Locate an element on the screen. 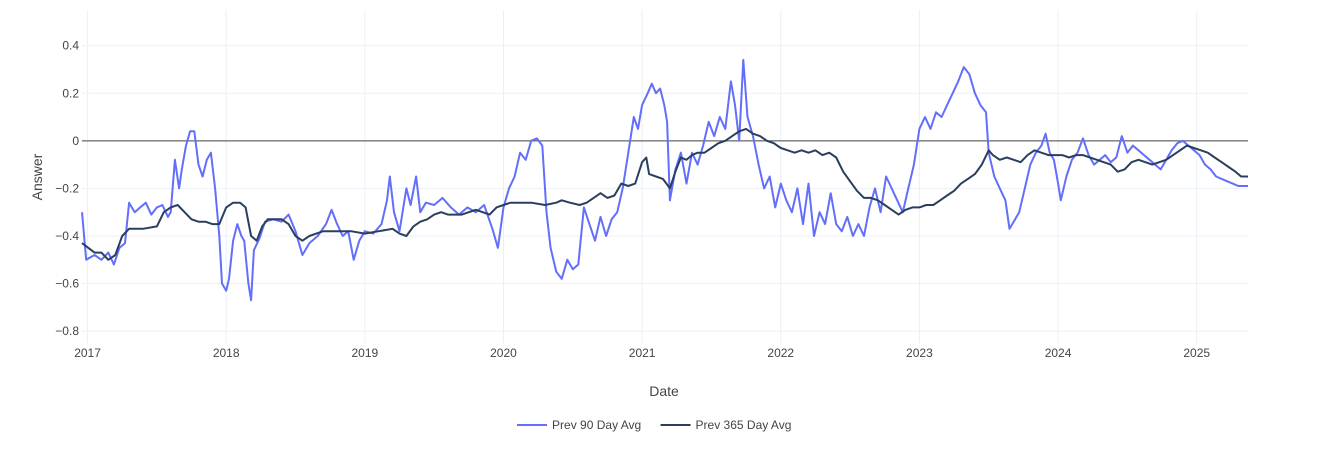 Image resolution: width=1328 pixels, height=450 pixels. legend-item-0: Prev 90 Day Avg is located at coordinates (579, 425).